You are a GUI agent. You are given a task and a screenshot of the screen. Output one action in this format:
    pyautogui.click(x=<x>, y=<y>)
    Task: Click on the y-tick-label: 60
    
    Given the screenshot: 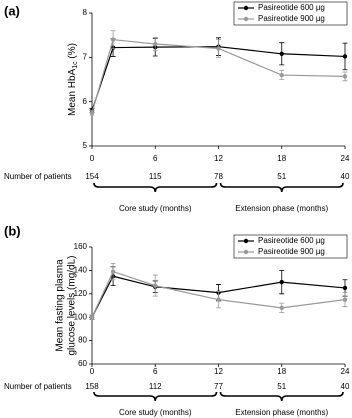 What is the action you would take?
    pyautogui.click(x=82, y=363)
    